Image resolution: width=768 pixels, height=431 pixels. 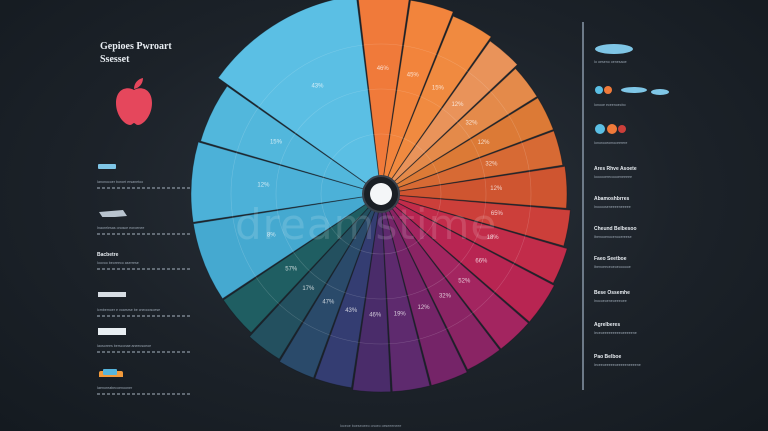 I want to click on legend-text: Ionooe eceenoecbo, so click(x=610, y=105).